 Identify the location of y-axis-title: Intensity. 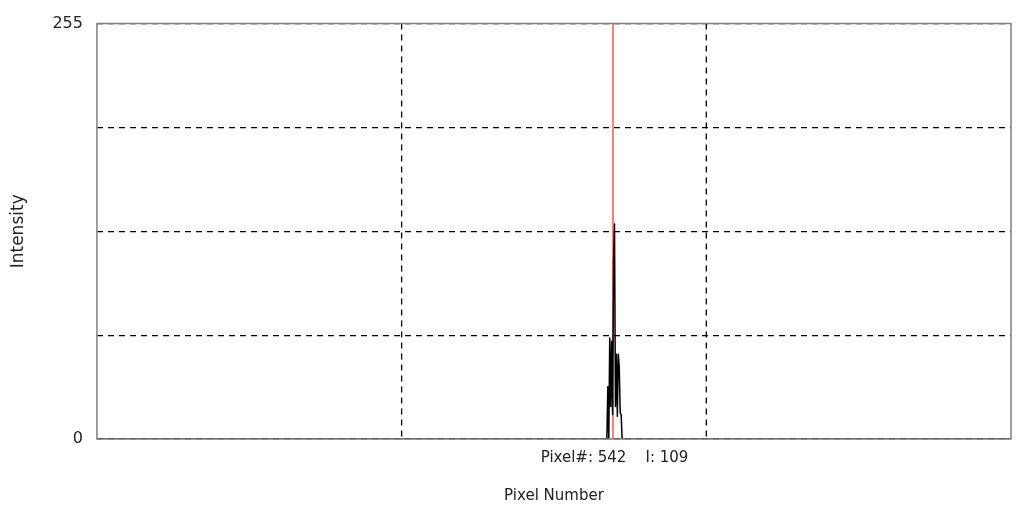
(16, 231).